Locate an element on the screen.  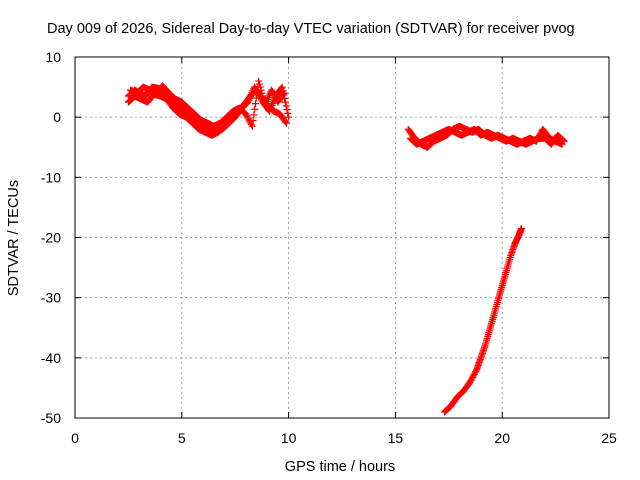
y-tick-label: -20 is located at coordinates (51, 238).